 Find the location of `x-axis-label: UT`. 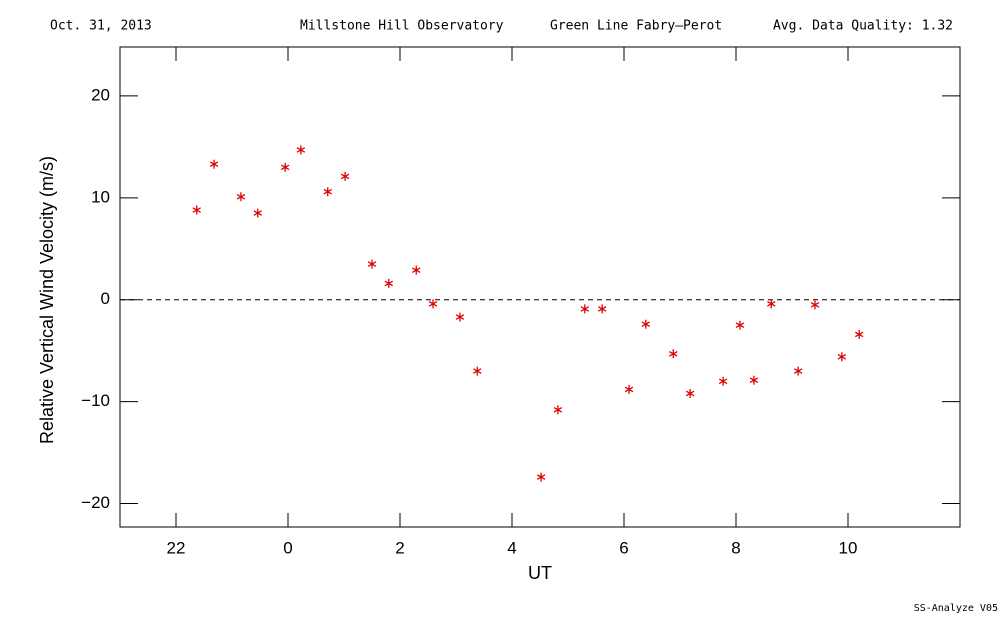

x-axis-label: UT is located at coordinates (540, 573).